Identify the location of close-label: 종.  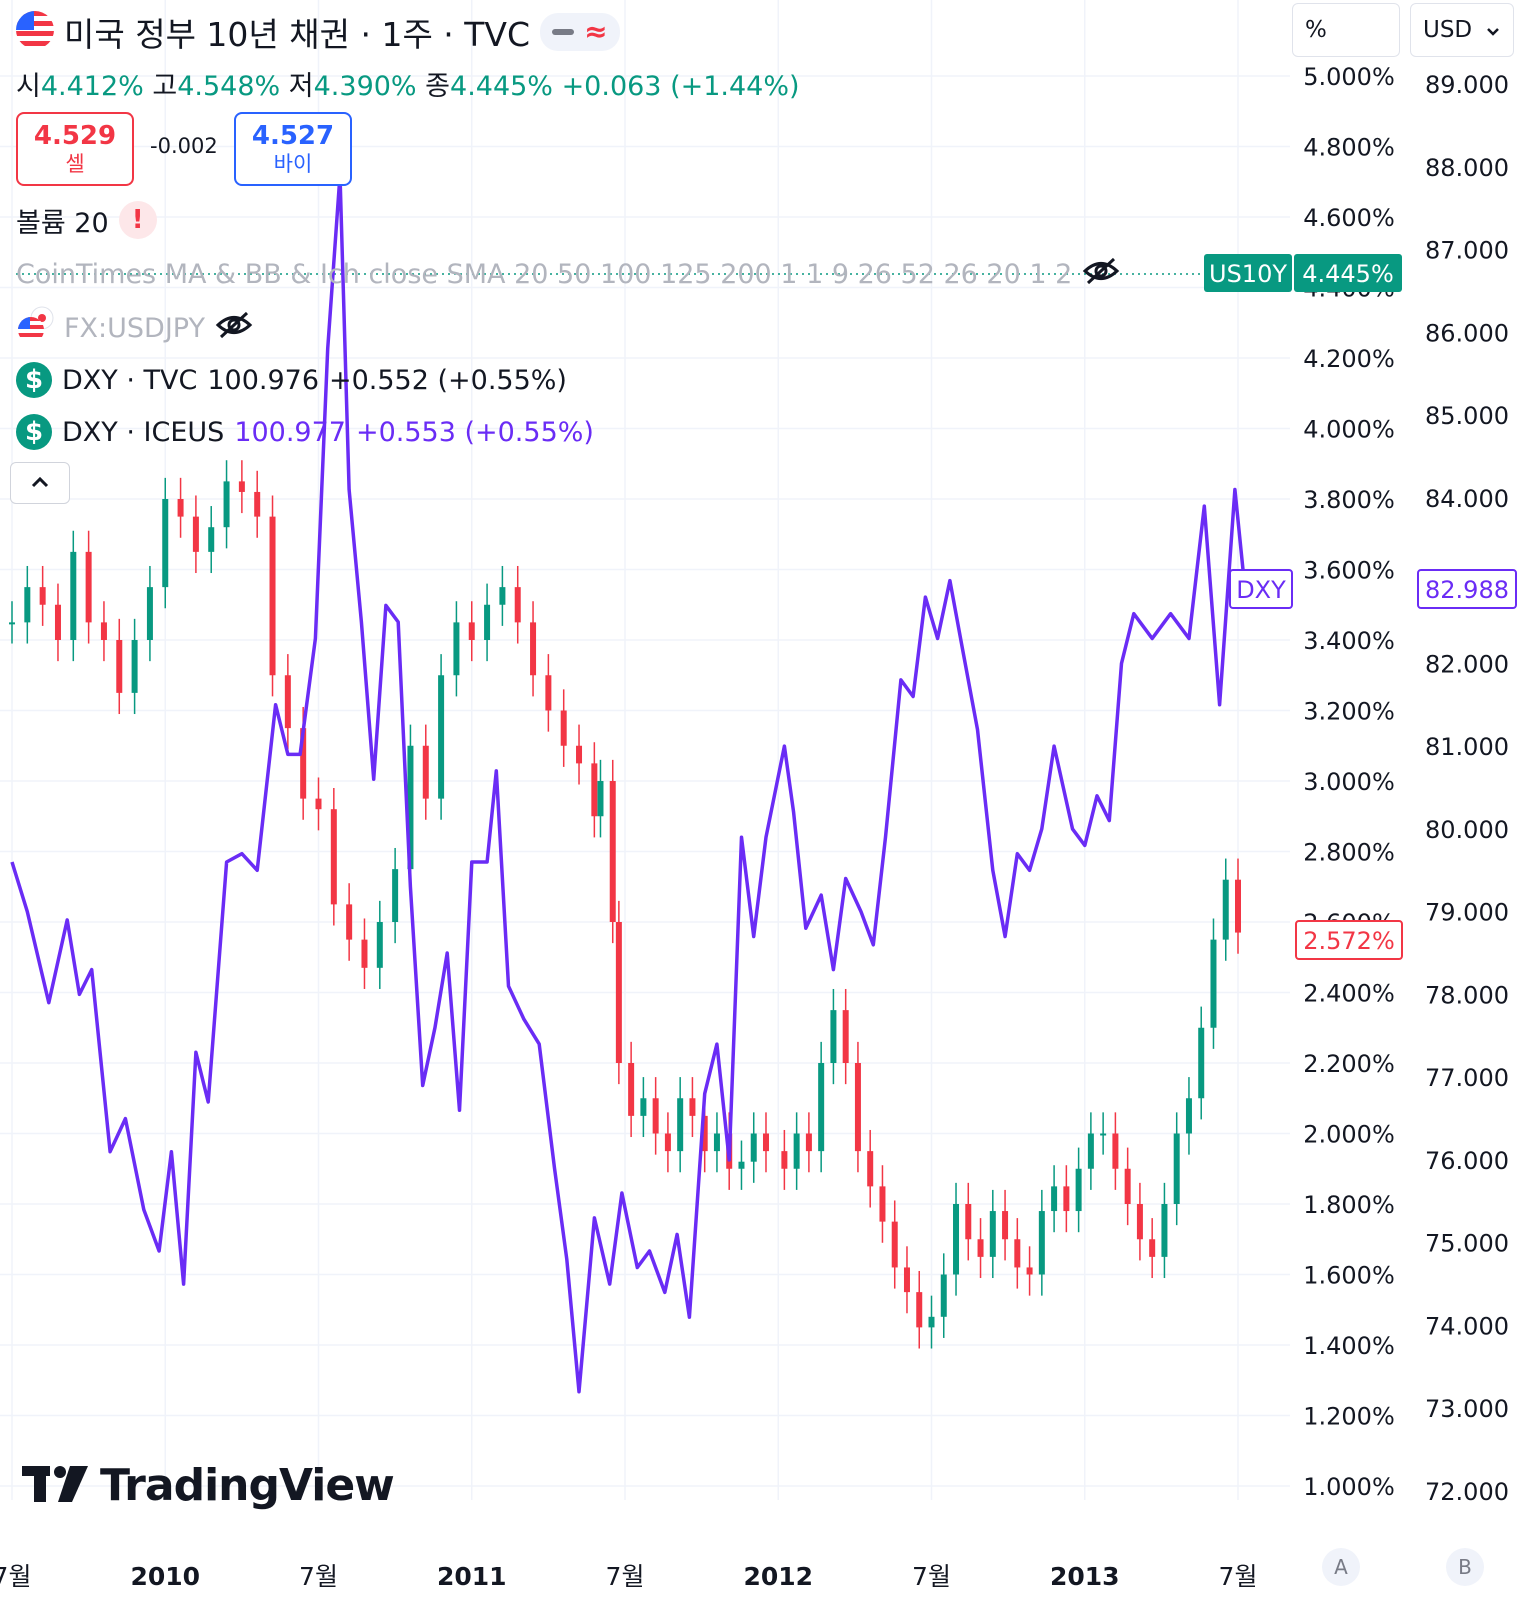
(438, 86).